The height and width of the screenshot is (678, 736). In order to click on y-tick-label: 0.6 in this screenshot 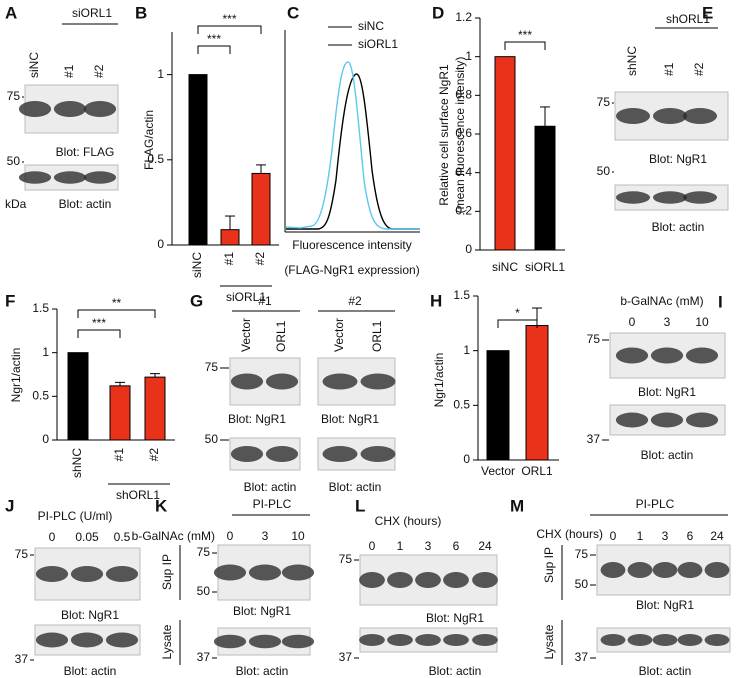, I will do `click(463, 133)`.